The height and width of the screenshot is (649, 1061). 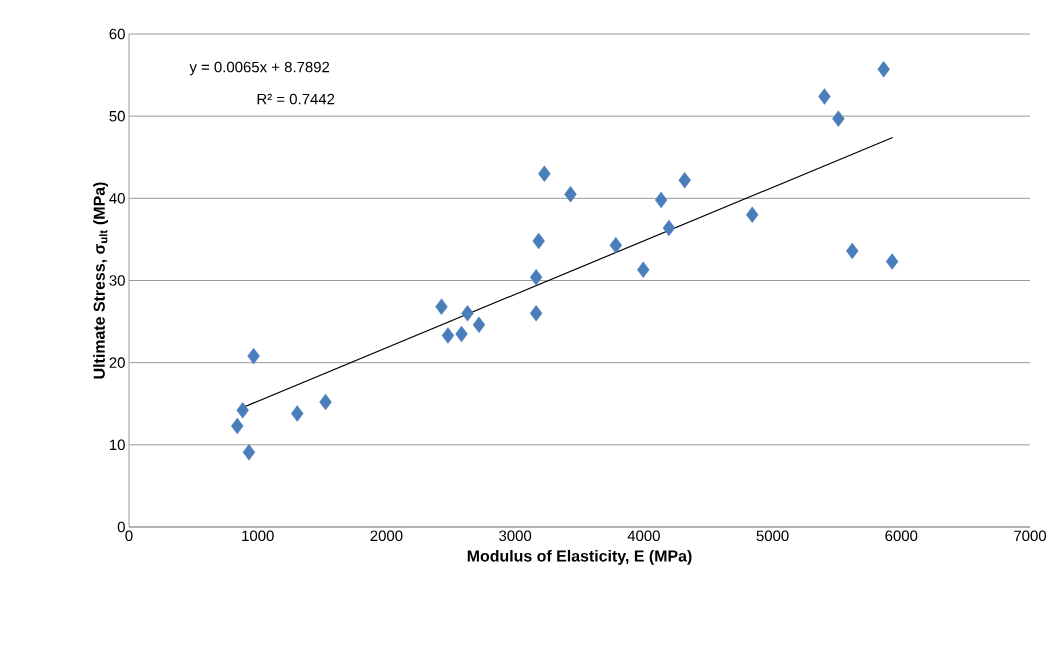 I want to click on x-tick-label: 0, so click(x=129, y=536).